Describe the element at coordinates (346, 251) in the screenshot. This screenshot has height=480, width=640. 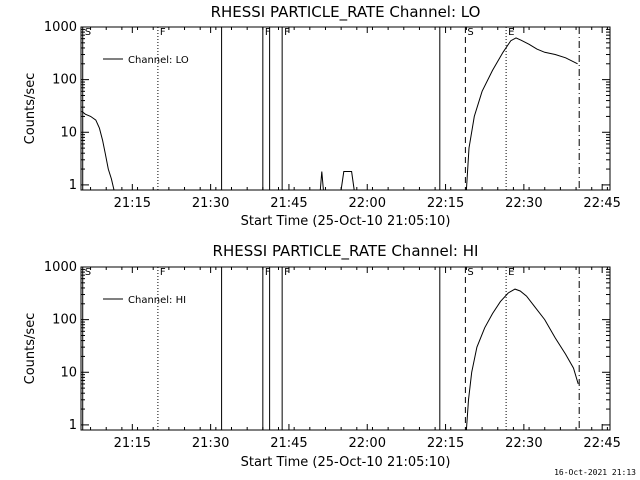
I see `chart-title: RHESSI PARTICLE_RATE Channel: HI` at that location.